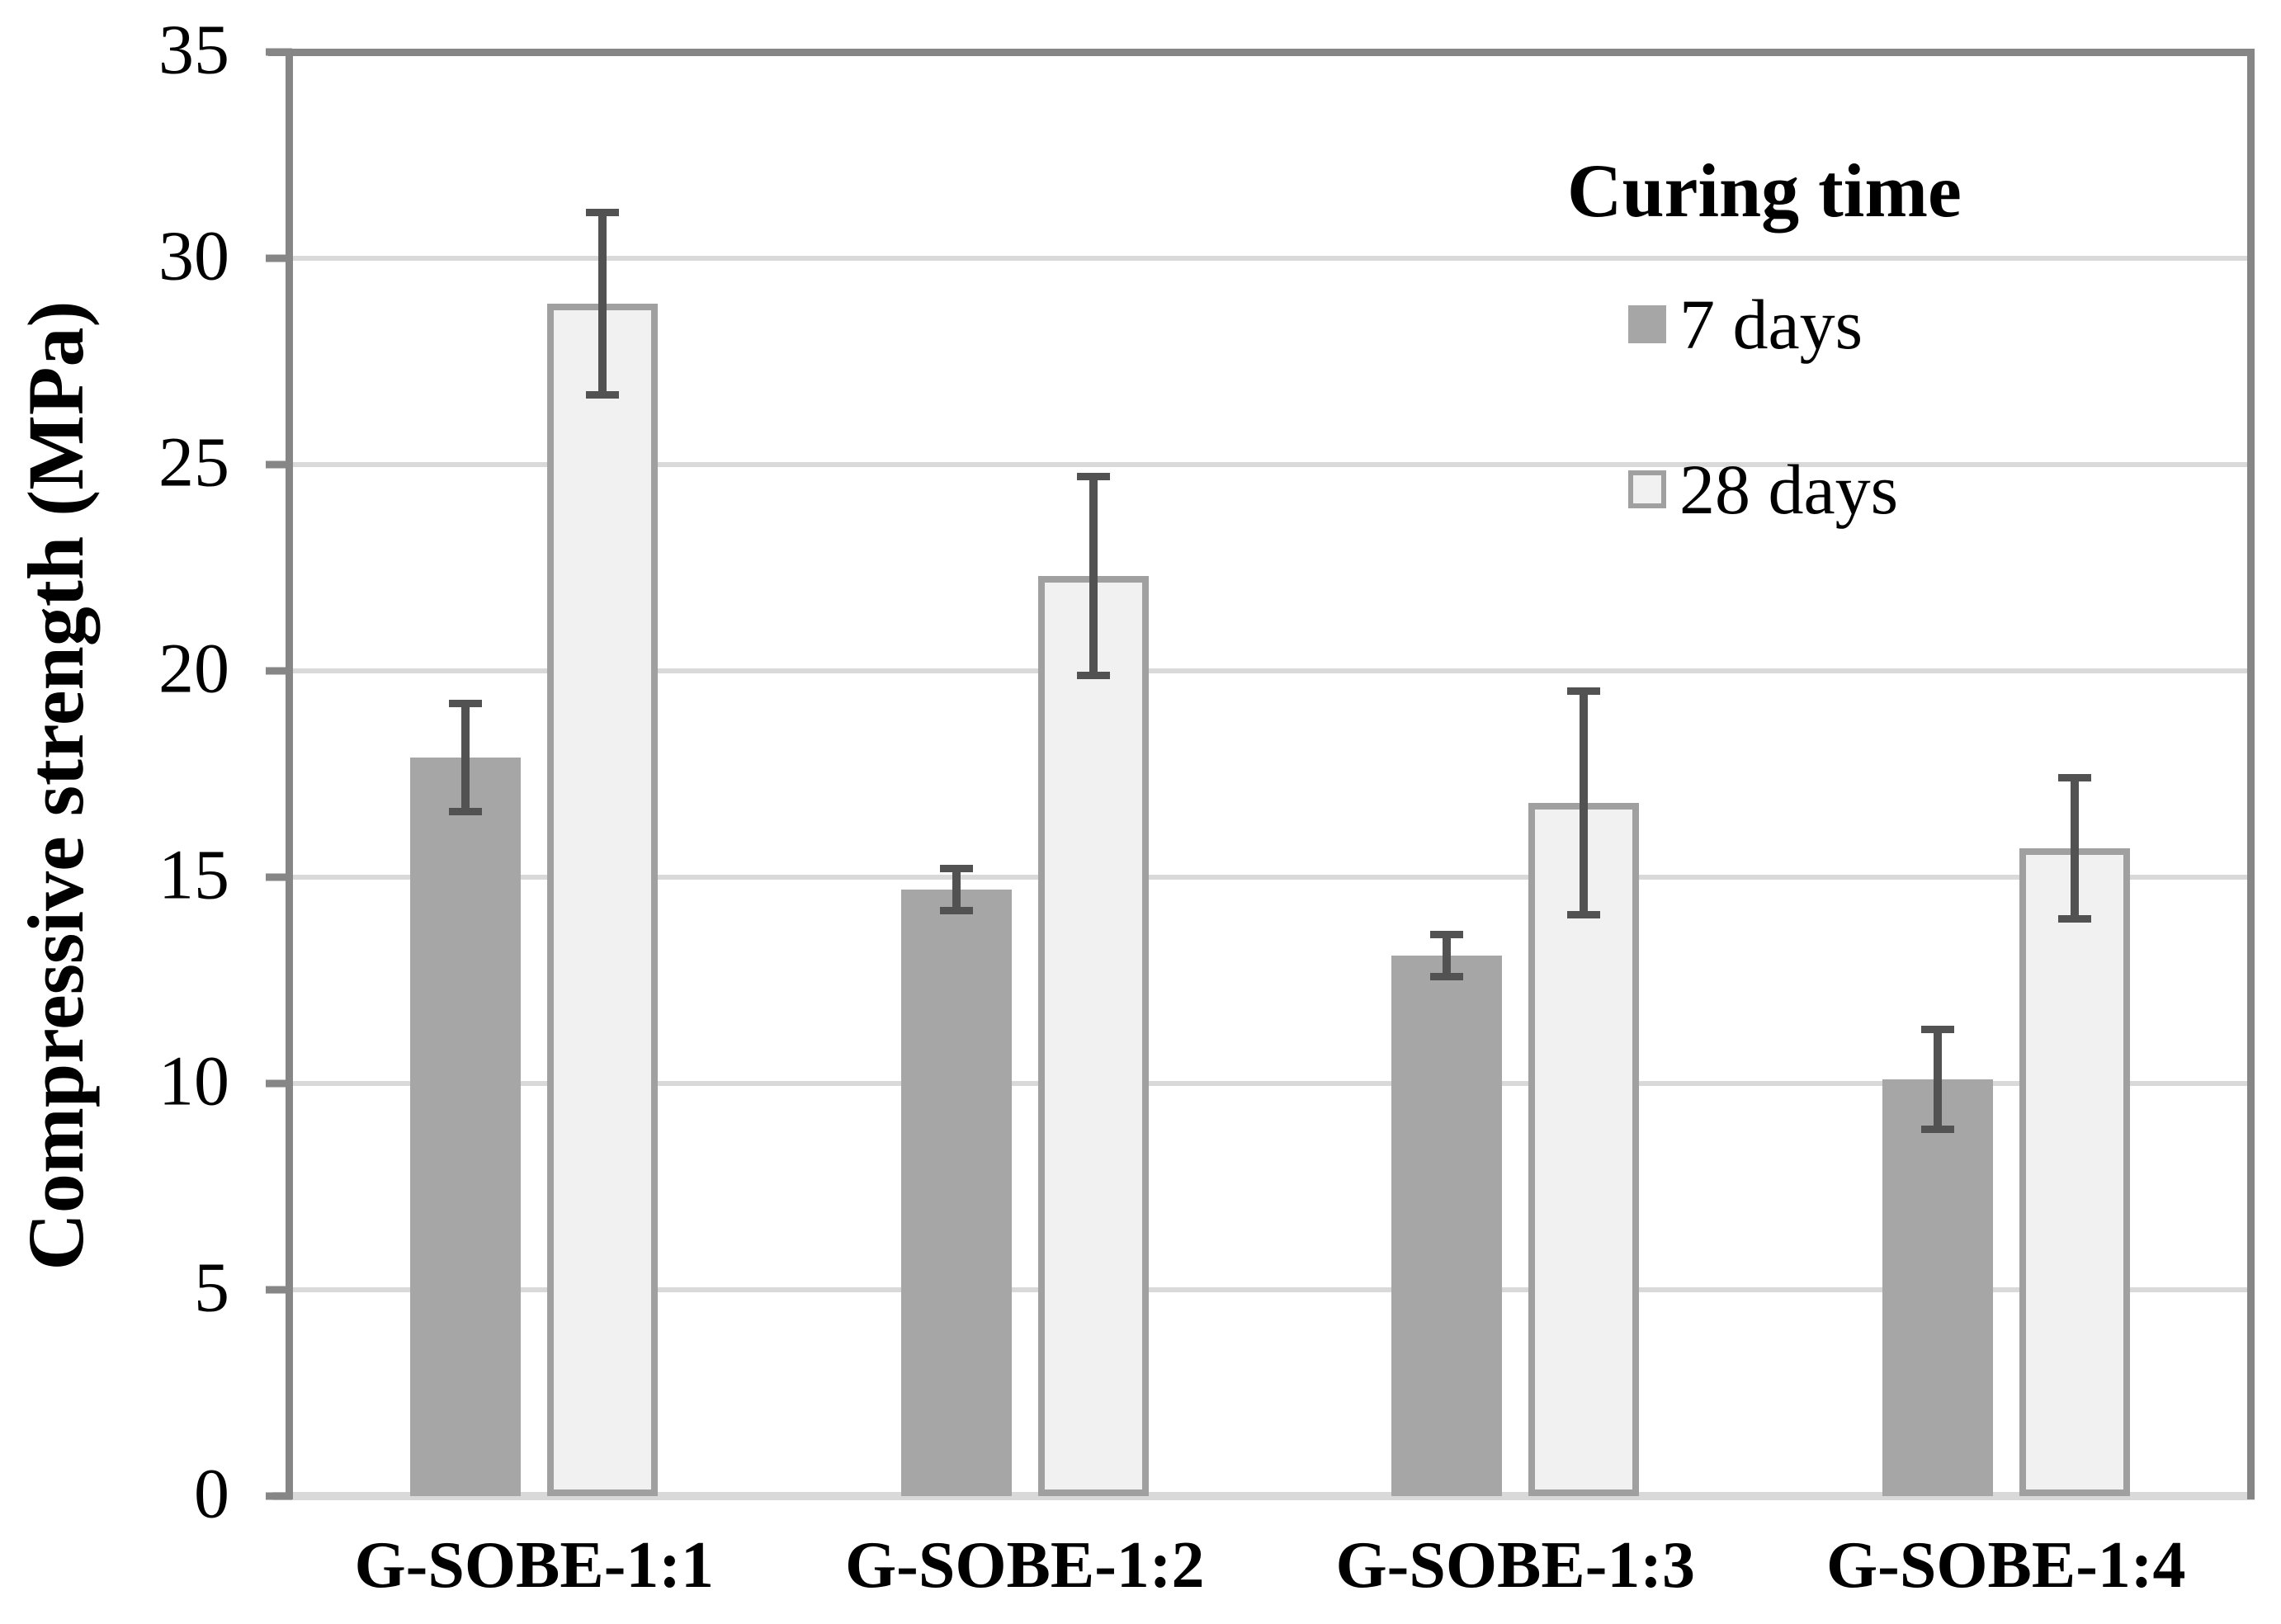  What do you see at coordinates (194, 874) in the screenshot?
I see `y-tick-label: 15` at bounding box center [194, 874].